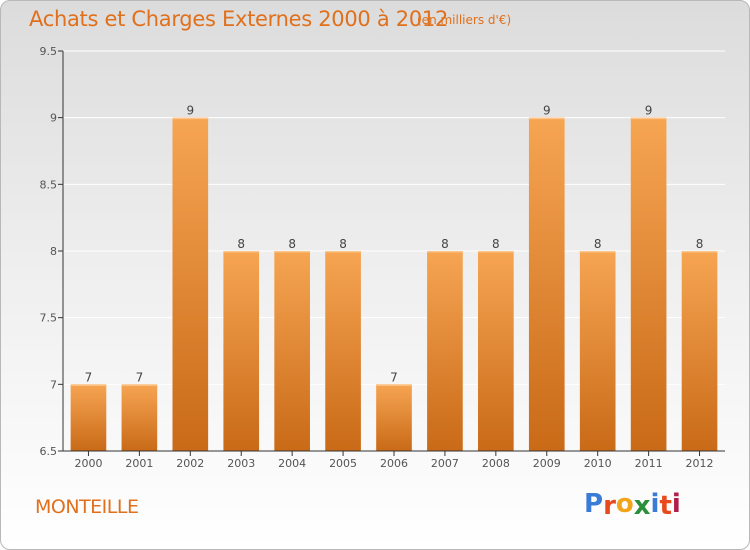 The height and width of the screenshot is (550, 750). Describe the element at coordinates (241, 351) in the screenshot. I see `bar-2003` at that location.